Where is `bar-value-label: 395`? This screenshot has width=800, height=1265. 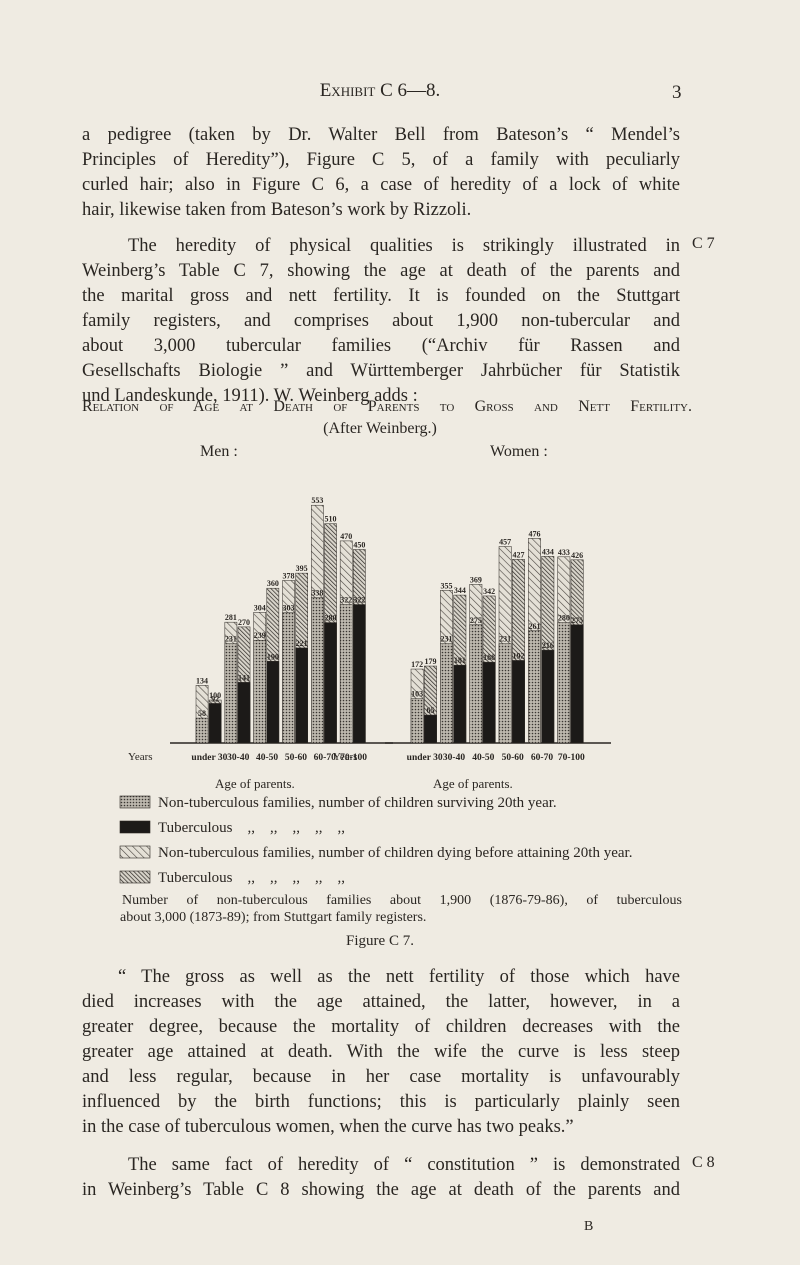 bar-value-label: 395 is located at coordinates (302, 568).